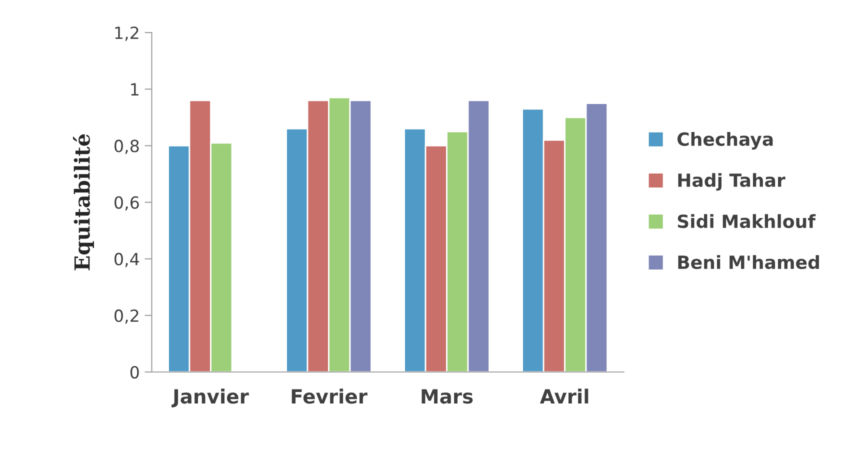 This screenshot has height=465, width=843. What do you see at coordinates (564, 396) in the screenshot?
I see `x-tick-label: Avril` at bounding box center [564, 396].